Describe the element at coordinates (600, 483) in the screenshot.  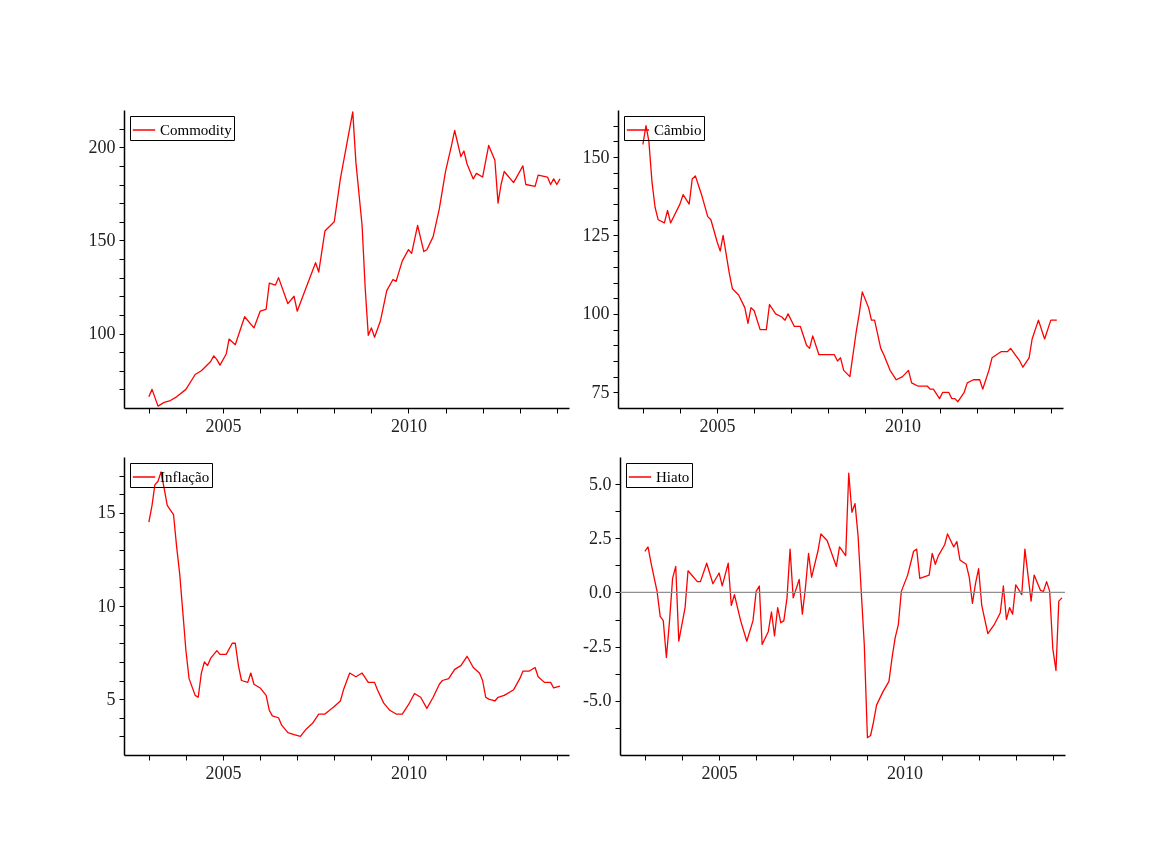
I see `y-tick-label: 5.0` at that location.